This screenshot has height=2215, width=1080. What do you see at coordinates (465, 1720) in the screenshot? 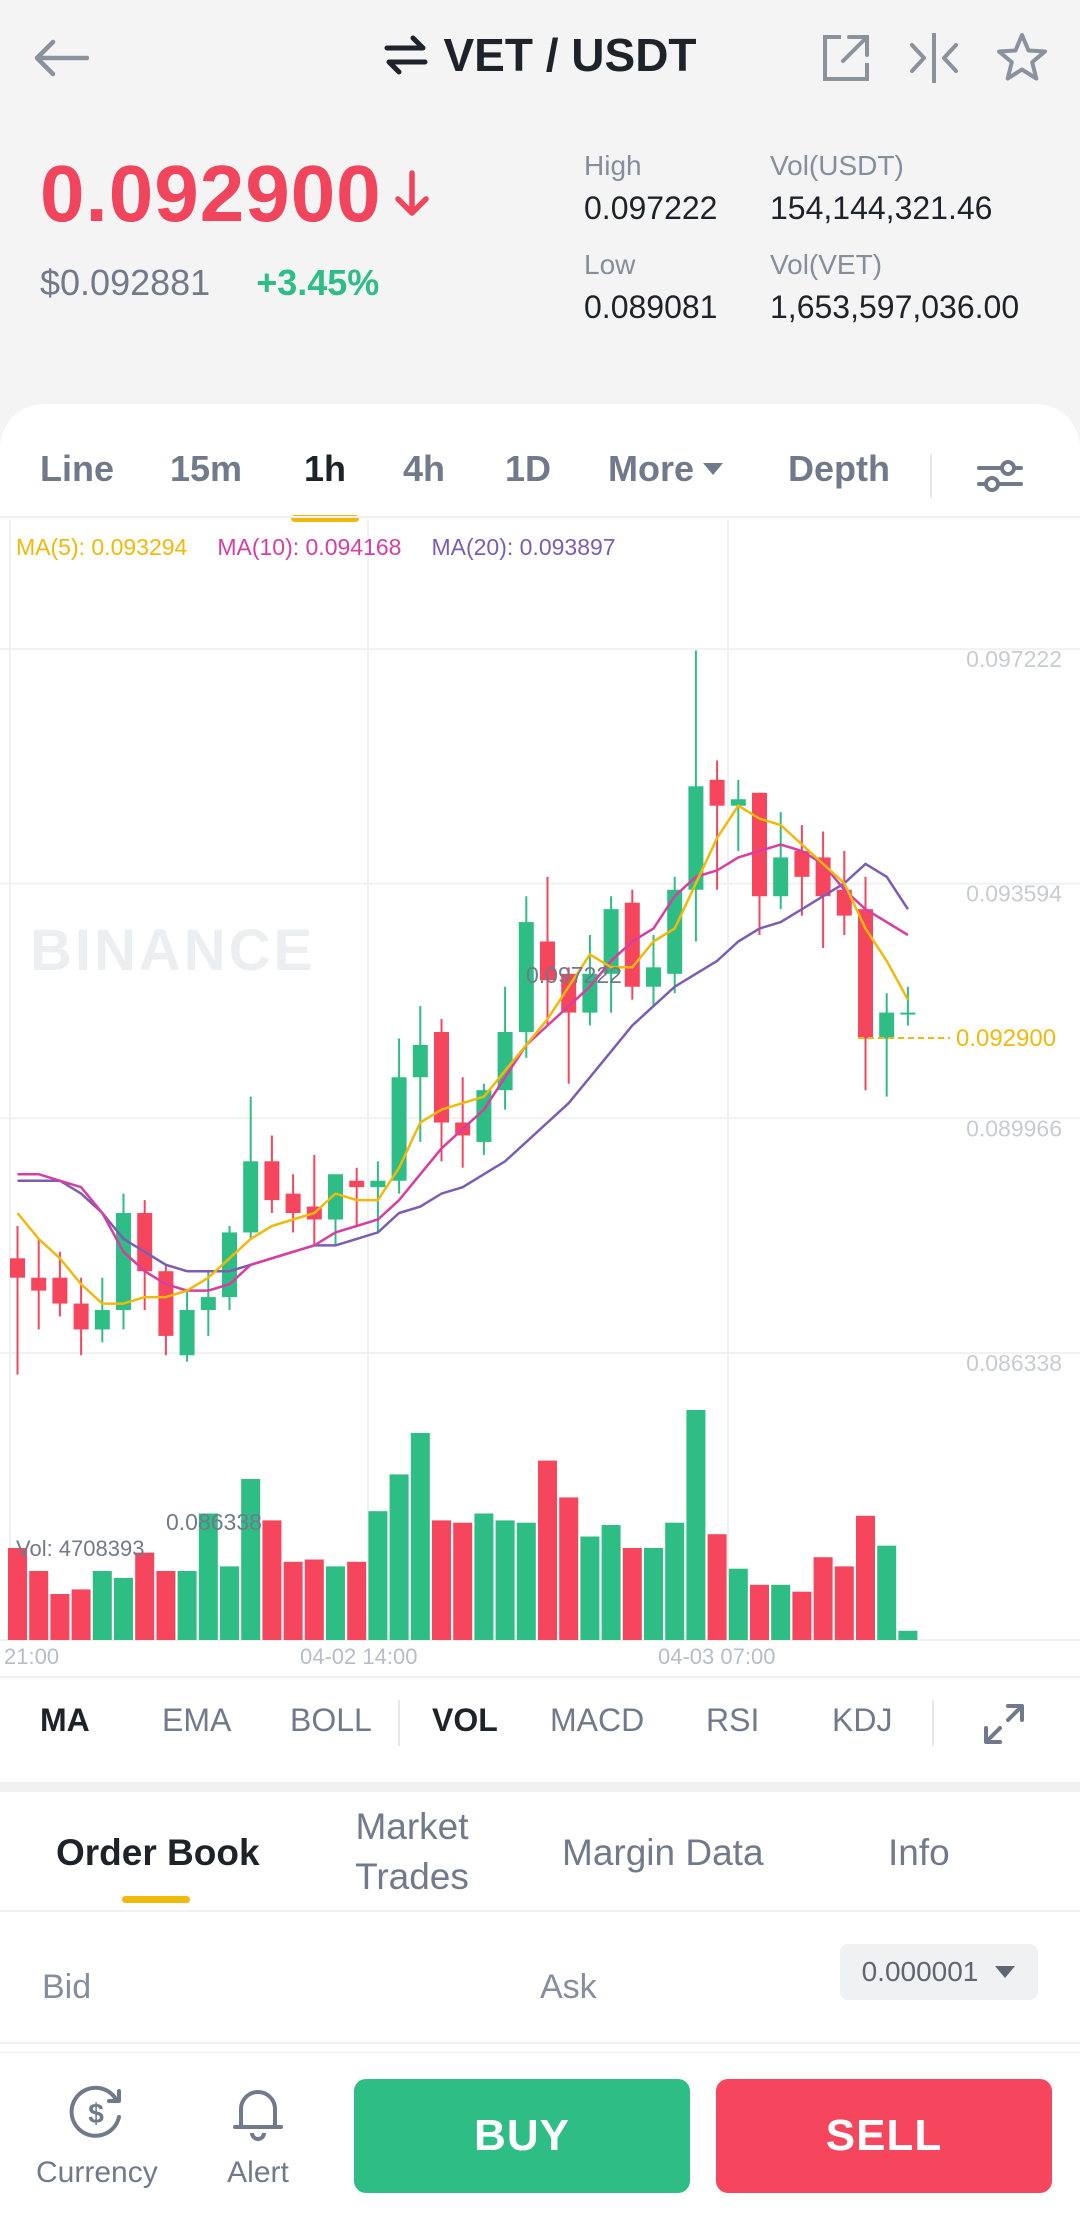
I see `ind-vol: VOL` at bounding box center [465, 1720].